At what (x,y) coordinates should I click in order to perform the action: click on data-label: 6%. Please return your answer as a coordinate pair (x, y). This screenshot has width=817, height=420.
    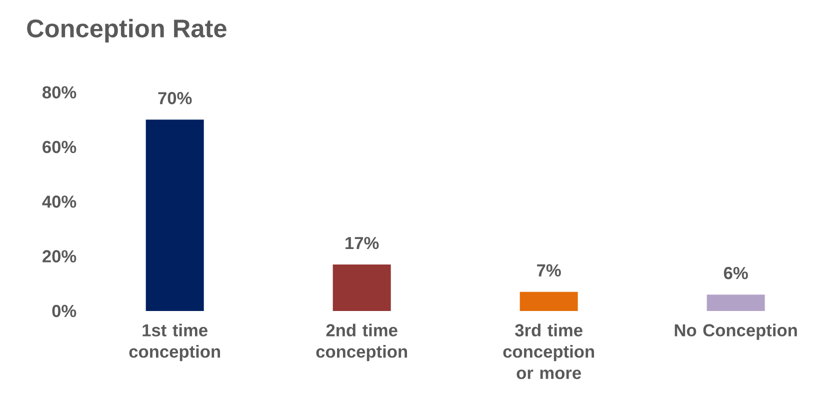
    Looking at the image, I should click on (736, 273).